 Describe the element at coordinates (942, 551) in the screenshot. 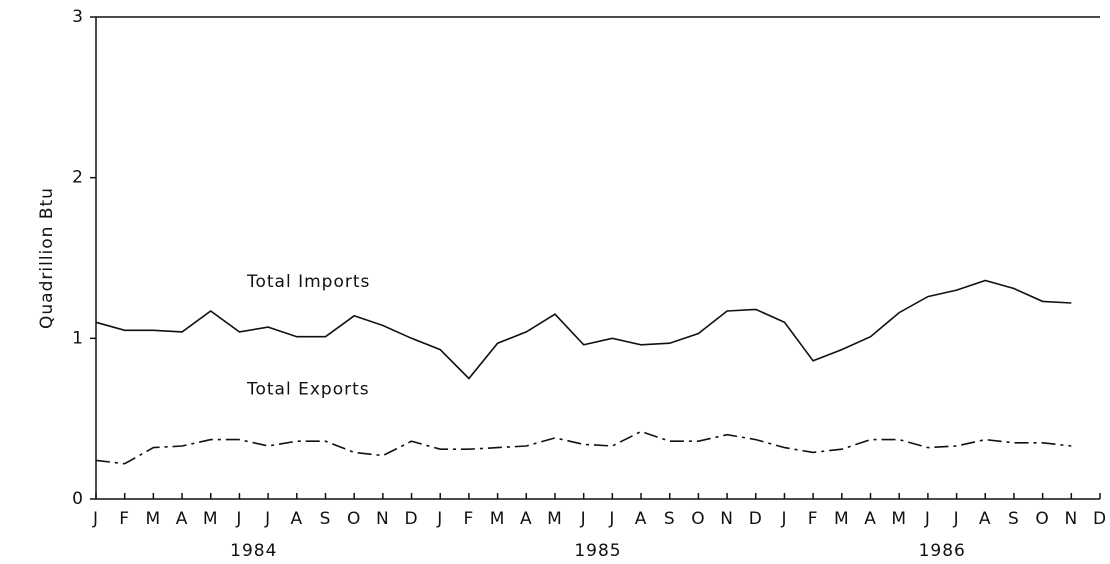

I see `year-label: 1986` at that location.